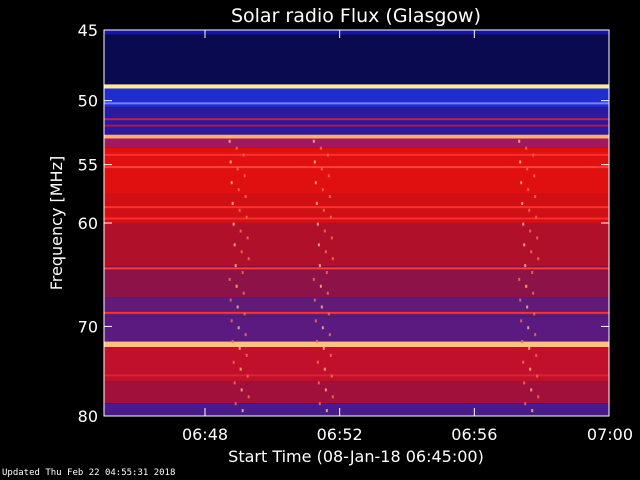  What do you see at coordinates (474, 434) in the screenshot?
I see `x-tick-label: 06:56` at bounding box center [474, 434].